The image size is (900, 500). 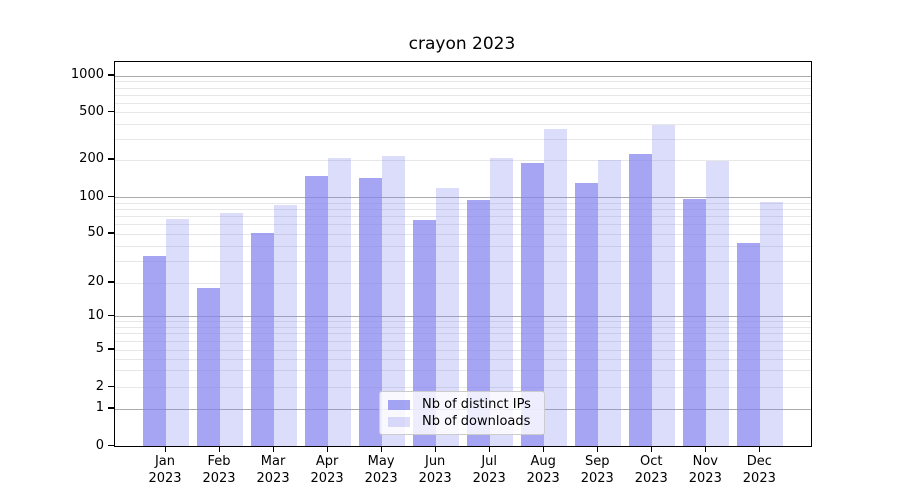 What do you see at coordinates (587, 314) in the screenshot?
I see `bar-distinct-ips-sep` at bounding box center [587, 314].